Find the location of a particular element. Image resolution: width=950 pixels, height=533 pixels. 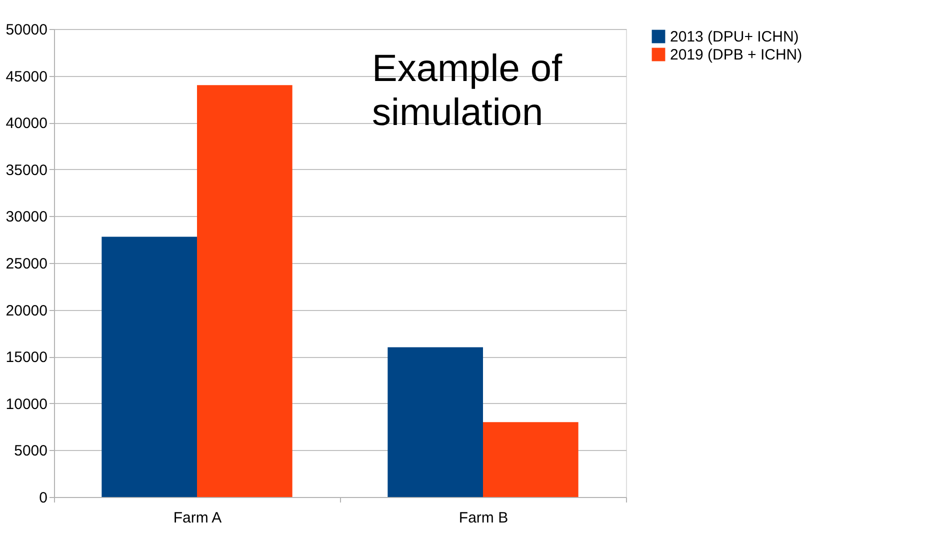

y-tick-label: 15000 is located at coordinates (27, 357).